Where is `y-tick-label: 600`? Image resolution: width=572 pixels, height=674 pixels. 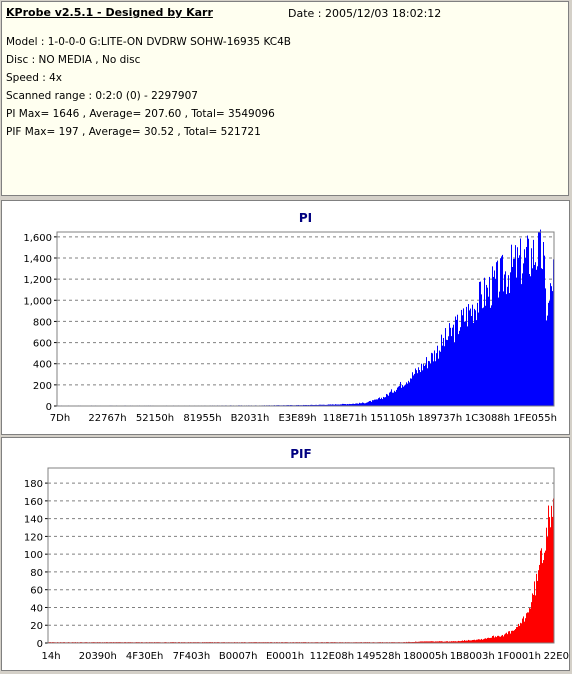
y-tick-label: 600 is located at coordinates (42, 344).